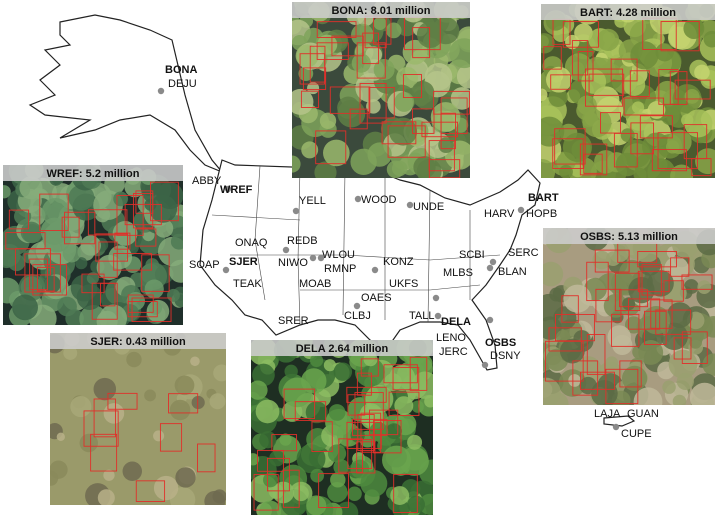  What do you see at coordinates (629, 316) in the screenshot?
I see `aerial-panel: OSBS: 5.13 million` at bounding box center [629, 316].